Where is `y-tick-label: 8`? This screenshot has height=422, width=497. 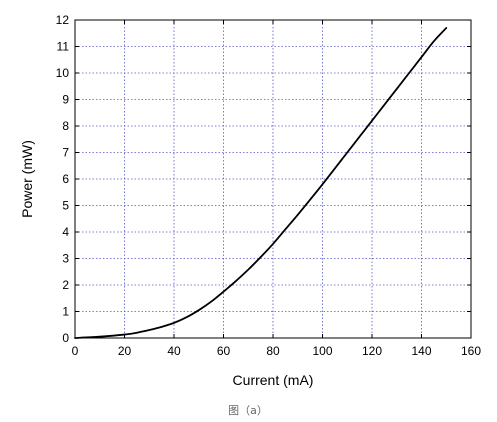
y-tick-label: 8 is located at coordinates (65, 126).